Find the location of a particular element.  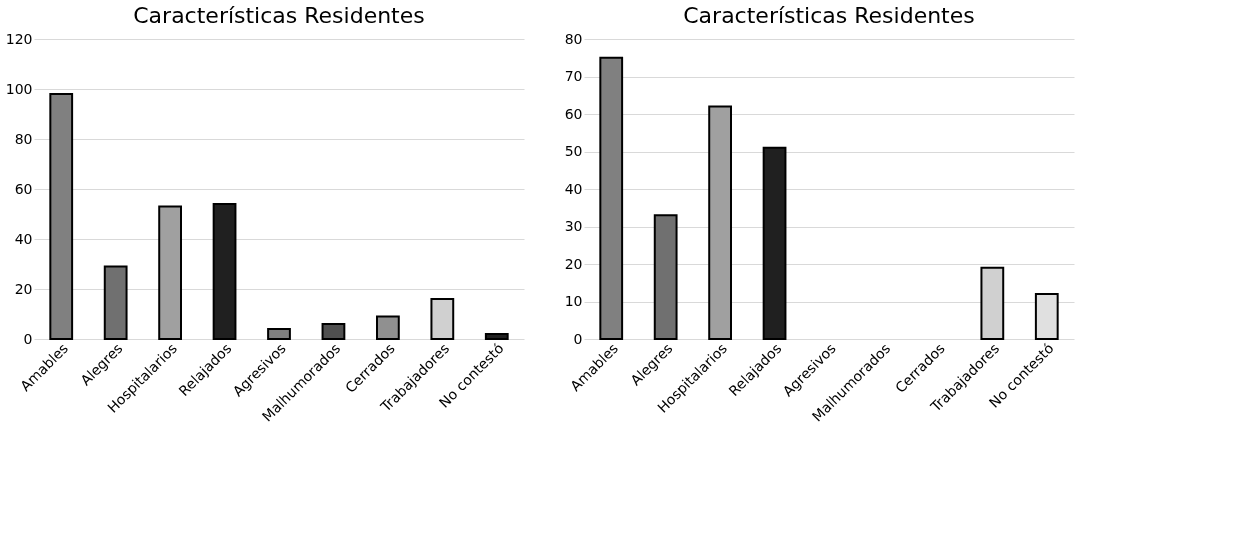

y-tick-label: 30 is located at coordinates (573, 226).